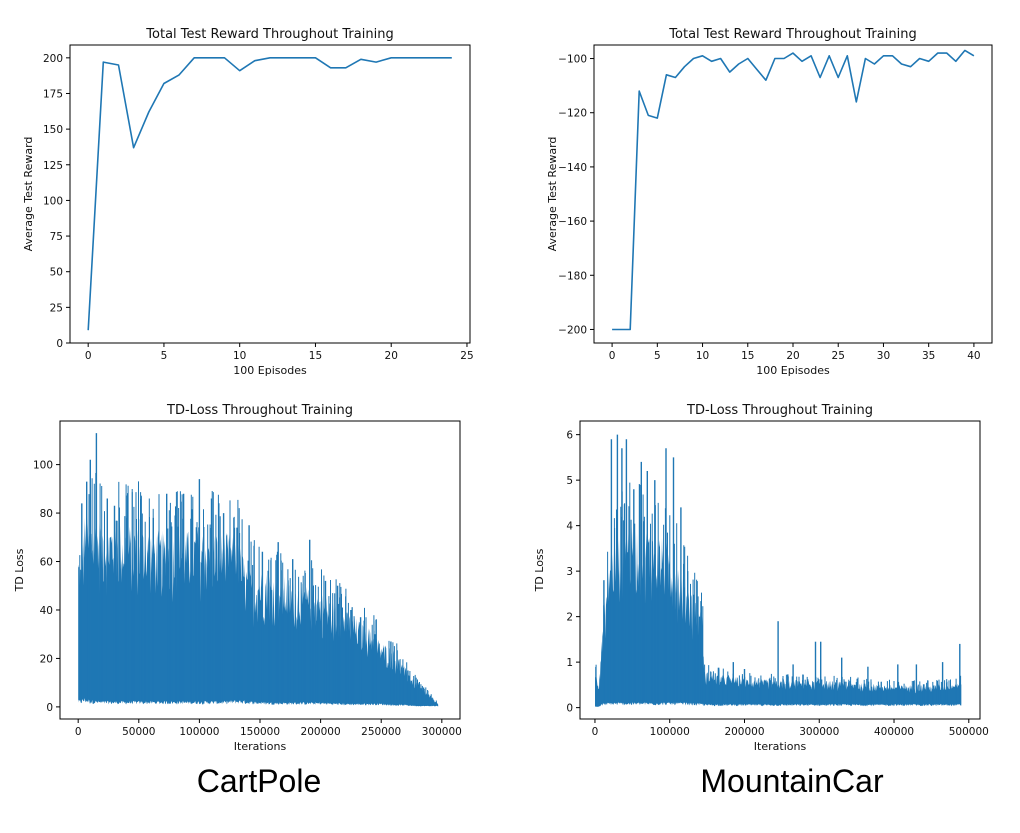 This screenshot has height=833, width=1020. What do you see at coordinates (260, 732) in the screenshot?
I see `x-tick-label: 150000` at bounding box center [260, 732].